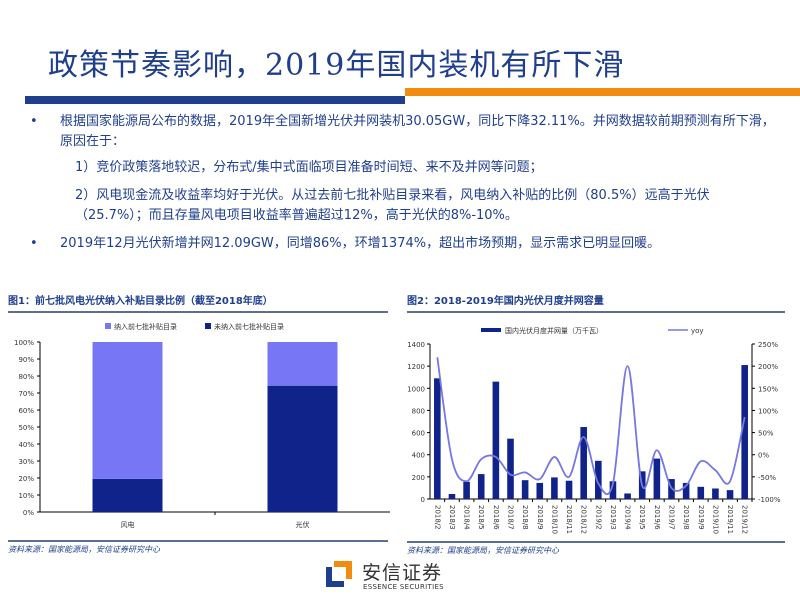 This screenshot has height=599, width=800. What do you see at coordinates (701, 517) in the screenshot?
I see `x-tick-label: 2019/9` at bounding box center [701, 517].